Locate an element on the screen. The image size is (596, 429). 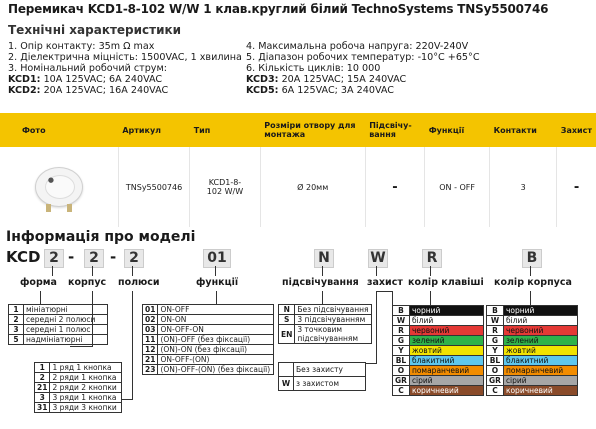
header-contacts: Контакти is located at coordinates (523, 130).